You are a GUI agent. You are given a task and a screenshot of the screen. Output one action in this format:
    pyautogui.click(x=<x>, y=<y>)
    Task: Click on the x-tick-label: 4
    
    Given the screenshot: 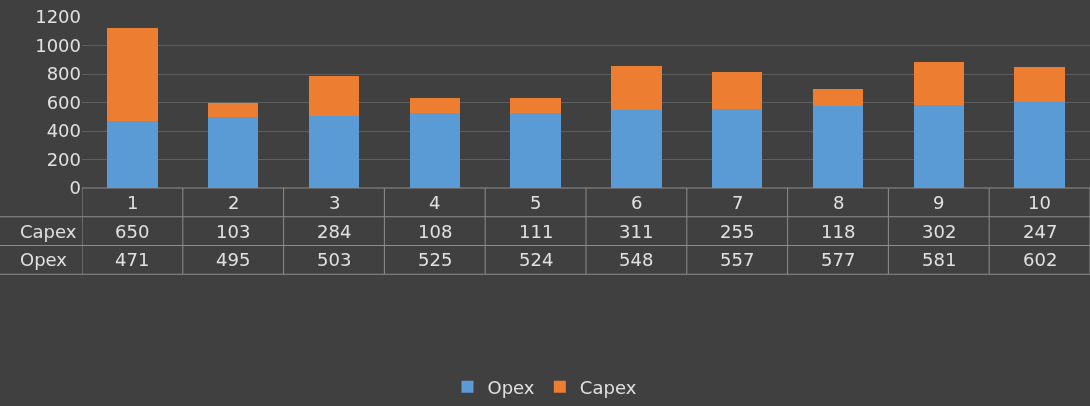 What is the action you would take?
    pyautogui.click(x=435, y=202)
    